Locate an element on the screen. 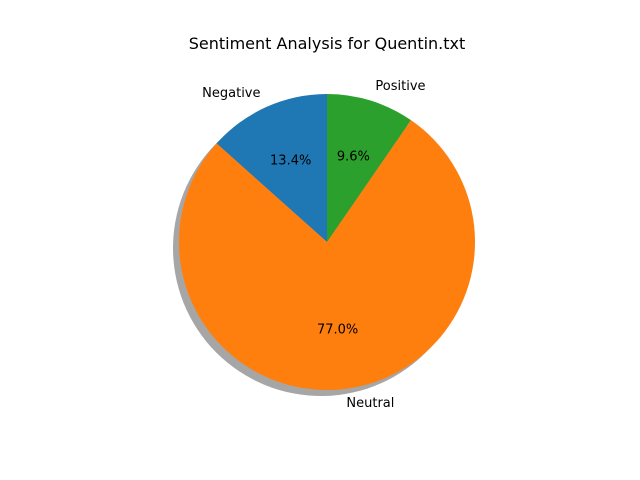 The width and height of the screenshot is (640, 480). slice-label-negative: Negative is located at coordinates (231, 93).